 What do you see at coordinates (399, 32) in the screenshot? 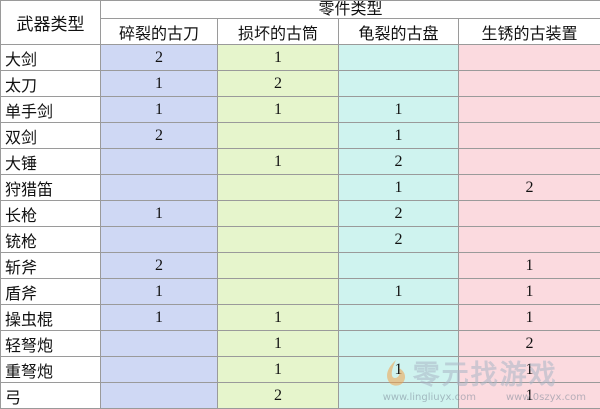
I see `column-header: 龟裂的古盘` at bounding box center [399, 32].